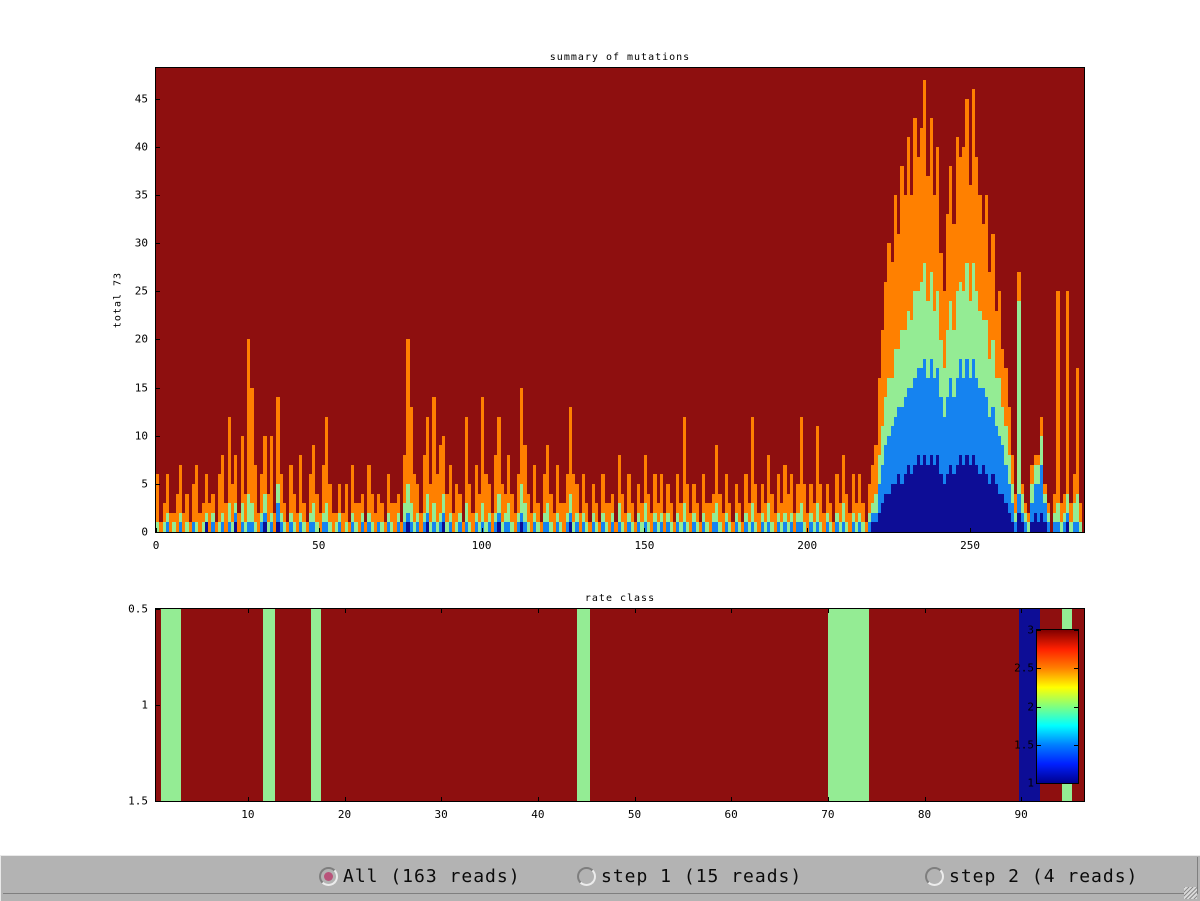  What do you see at coordinates (248, 814) in the screenshot?
I see `x-tick-label: 10` at bounding box center [248, 814].